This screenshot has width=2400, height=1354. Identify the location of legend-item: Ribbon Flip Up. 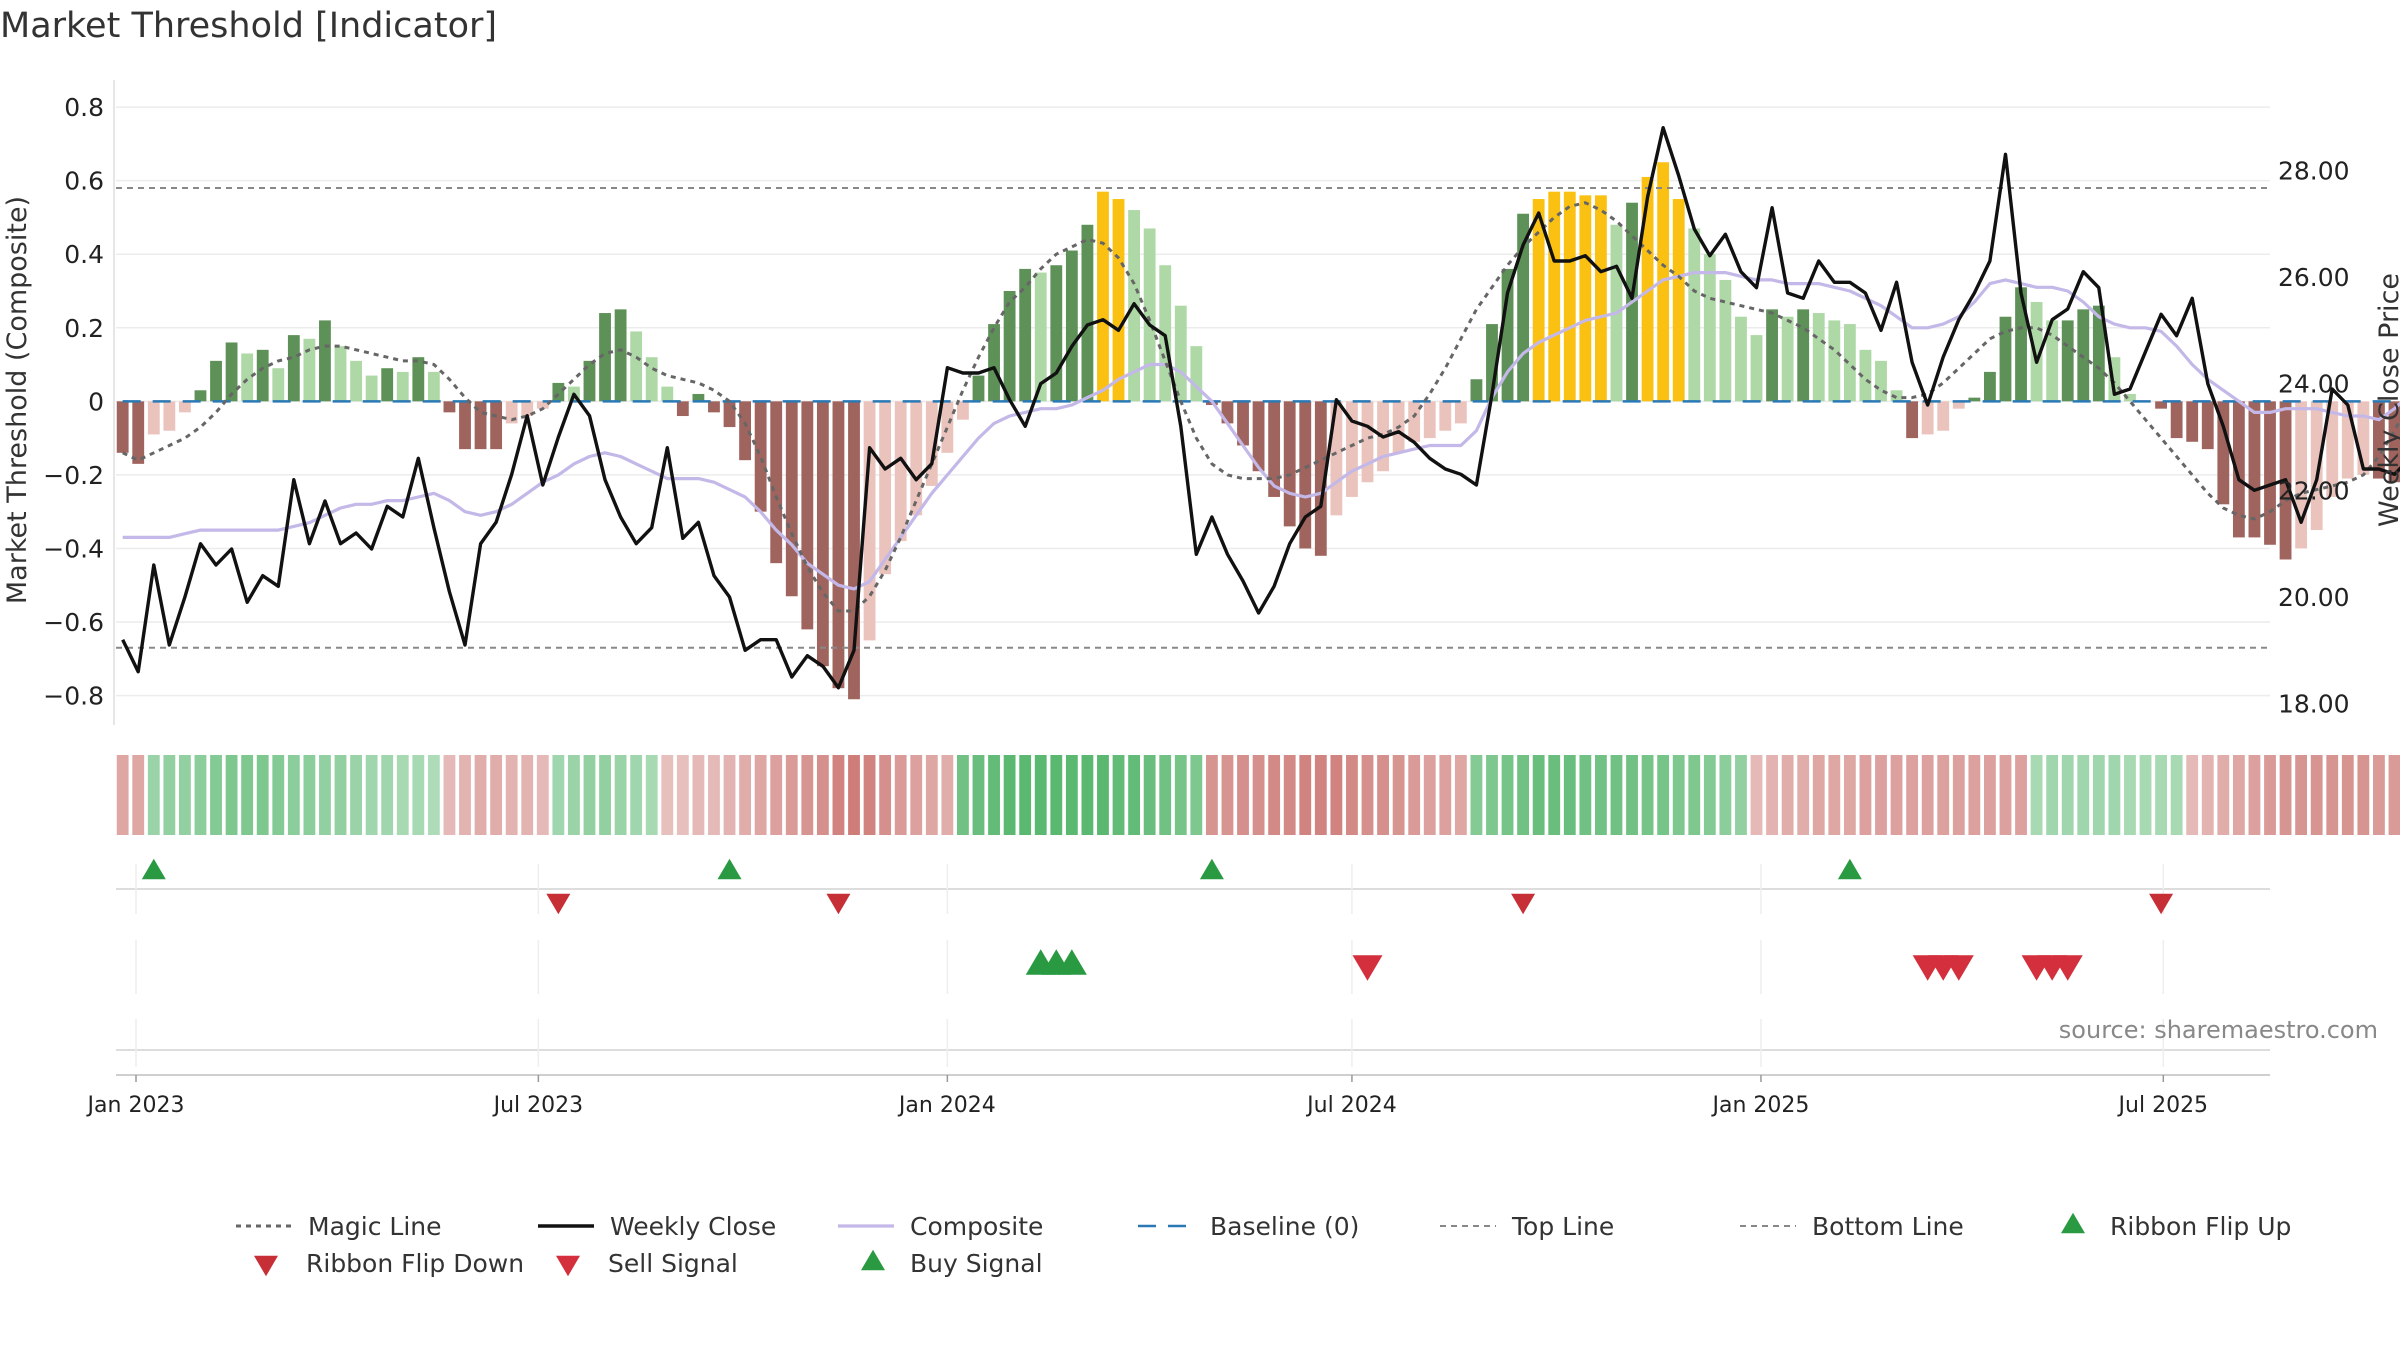
(2176, 1226).